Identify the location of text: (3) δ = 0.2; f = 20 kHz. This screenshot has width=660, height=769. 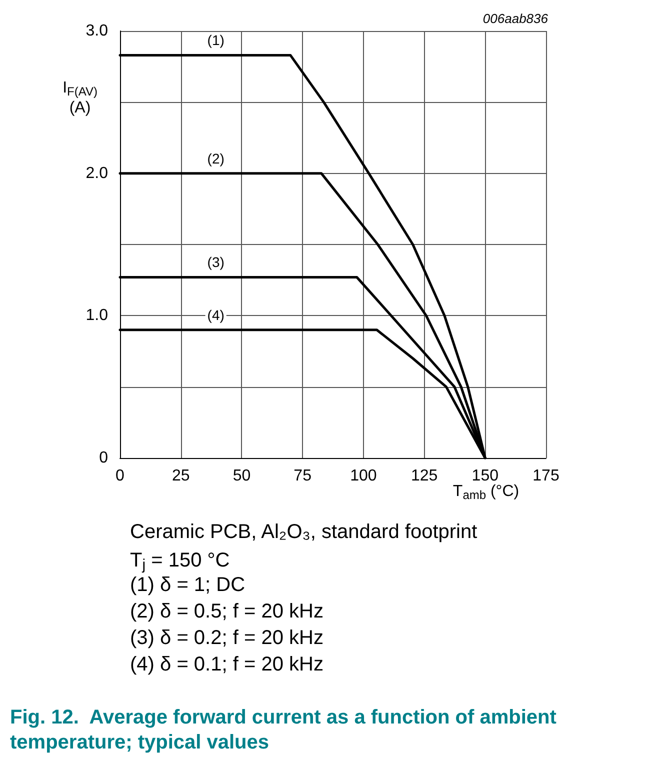
(227, 638).